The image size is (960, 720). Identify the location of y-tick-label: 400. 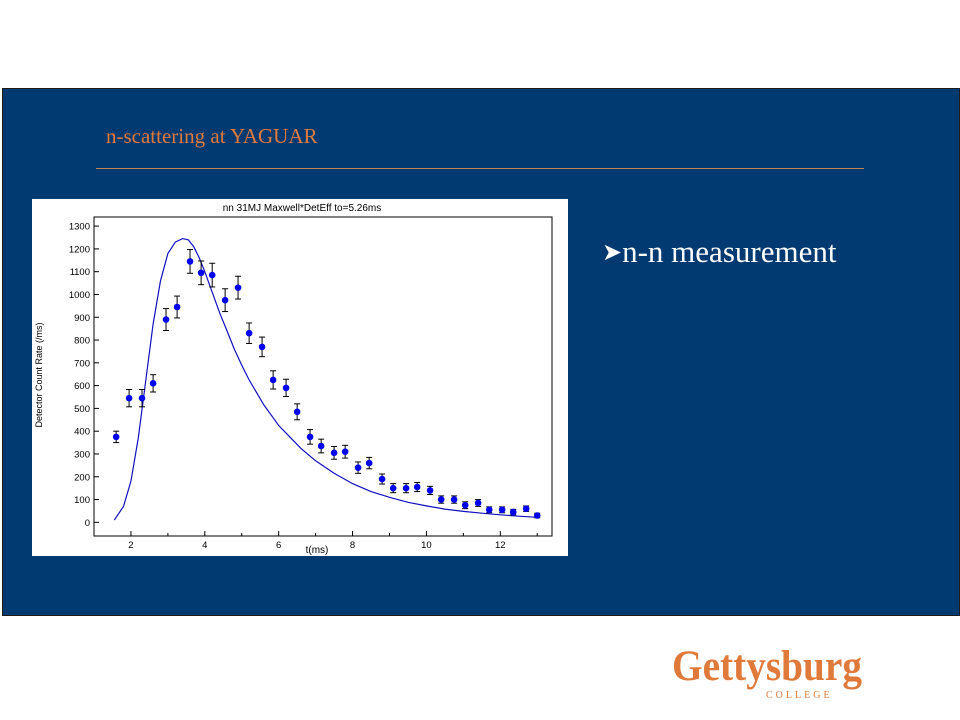
(82, 432).